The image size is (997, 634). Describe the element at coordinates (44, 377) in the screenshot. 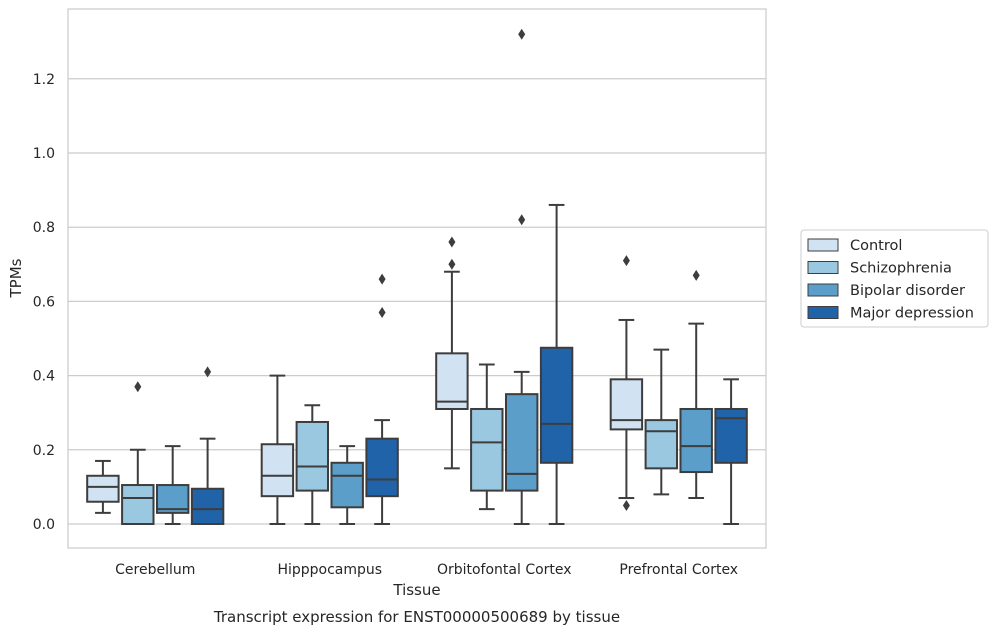

I see `y-tick-label: 0.4` at that location.